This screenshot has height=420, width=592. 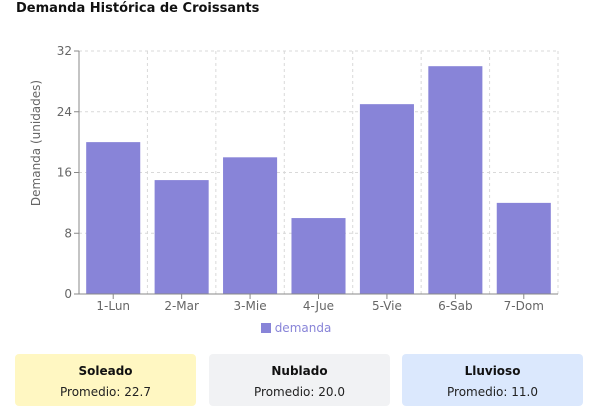 What do you see at coordinates (455, 306) in the screenshot?
I see `x-tick-label: 6-Sab` at bounding box center [455, 306].